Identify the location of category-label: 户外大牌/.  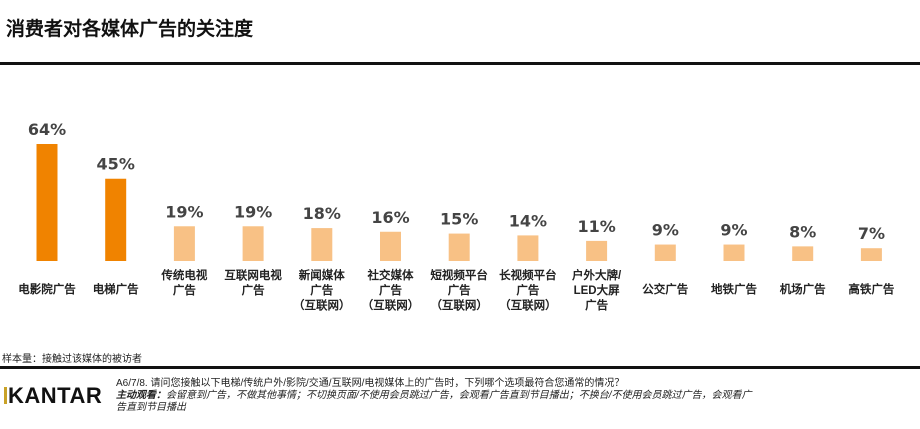
(597, 275).